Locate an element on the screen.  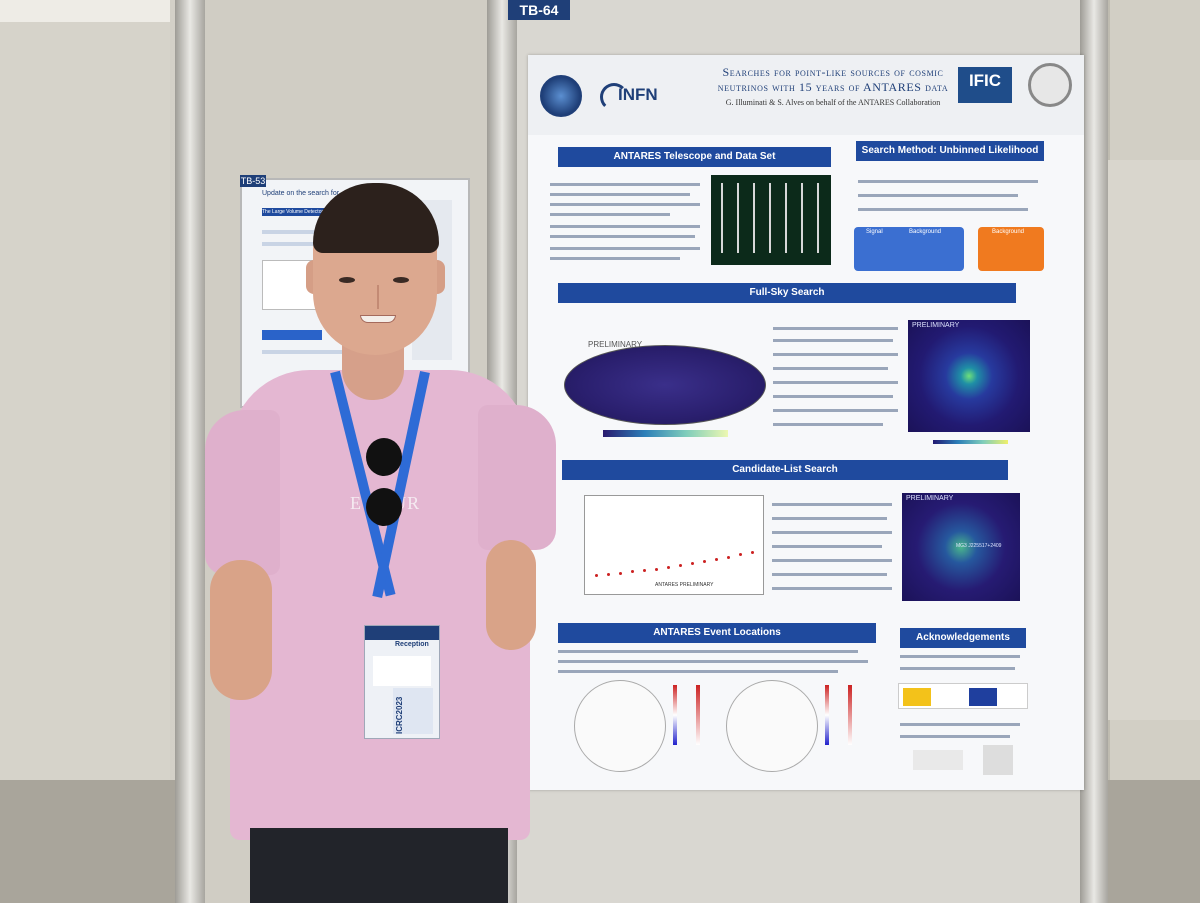
ific-logo: IFIC is located at coordinates (985, 85).